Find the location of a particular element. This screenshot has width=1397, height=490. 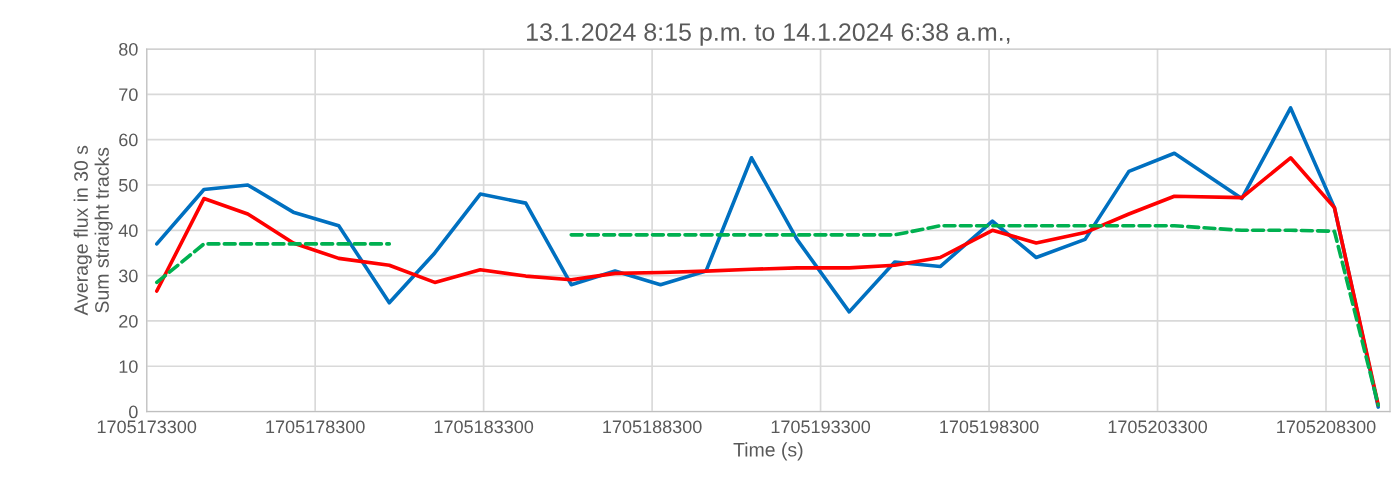

x-axis-title: Time (s) is located at coordinates (768, 451).